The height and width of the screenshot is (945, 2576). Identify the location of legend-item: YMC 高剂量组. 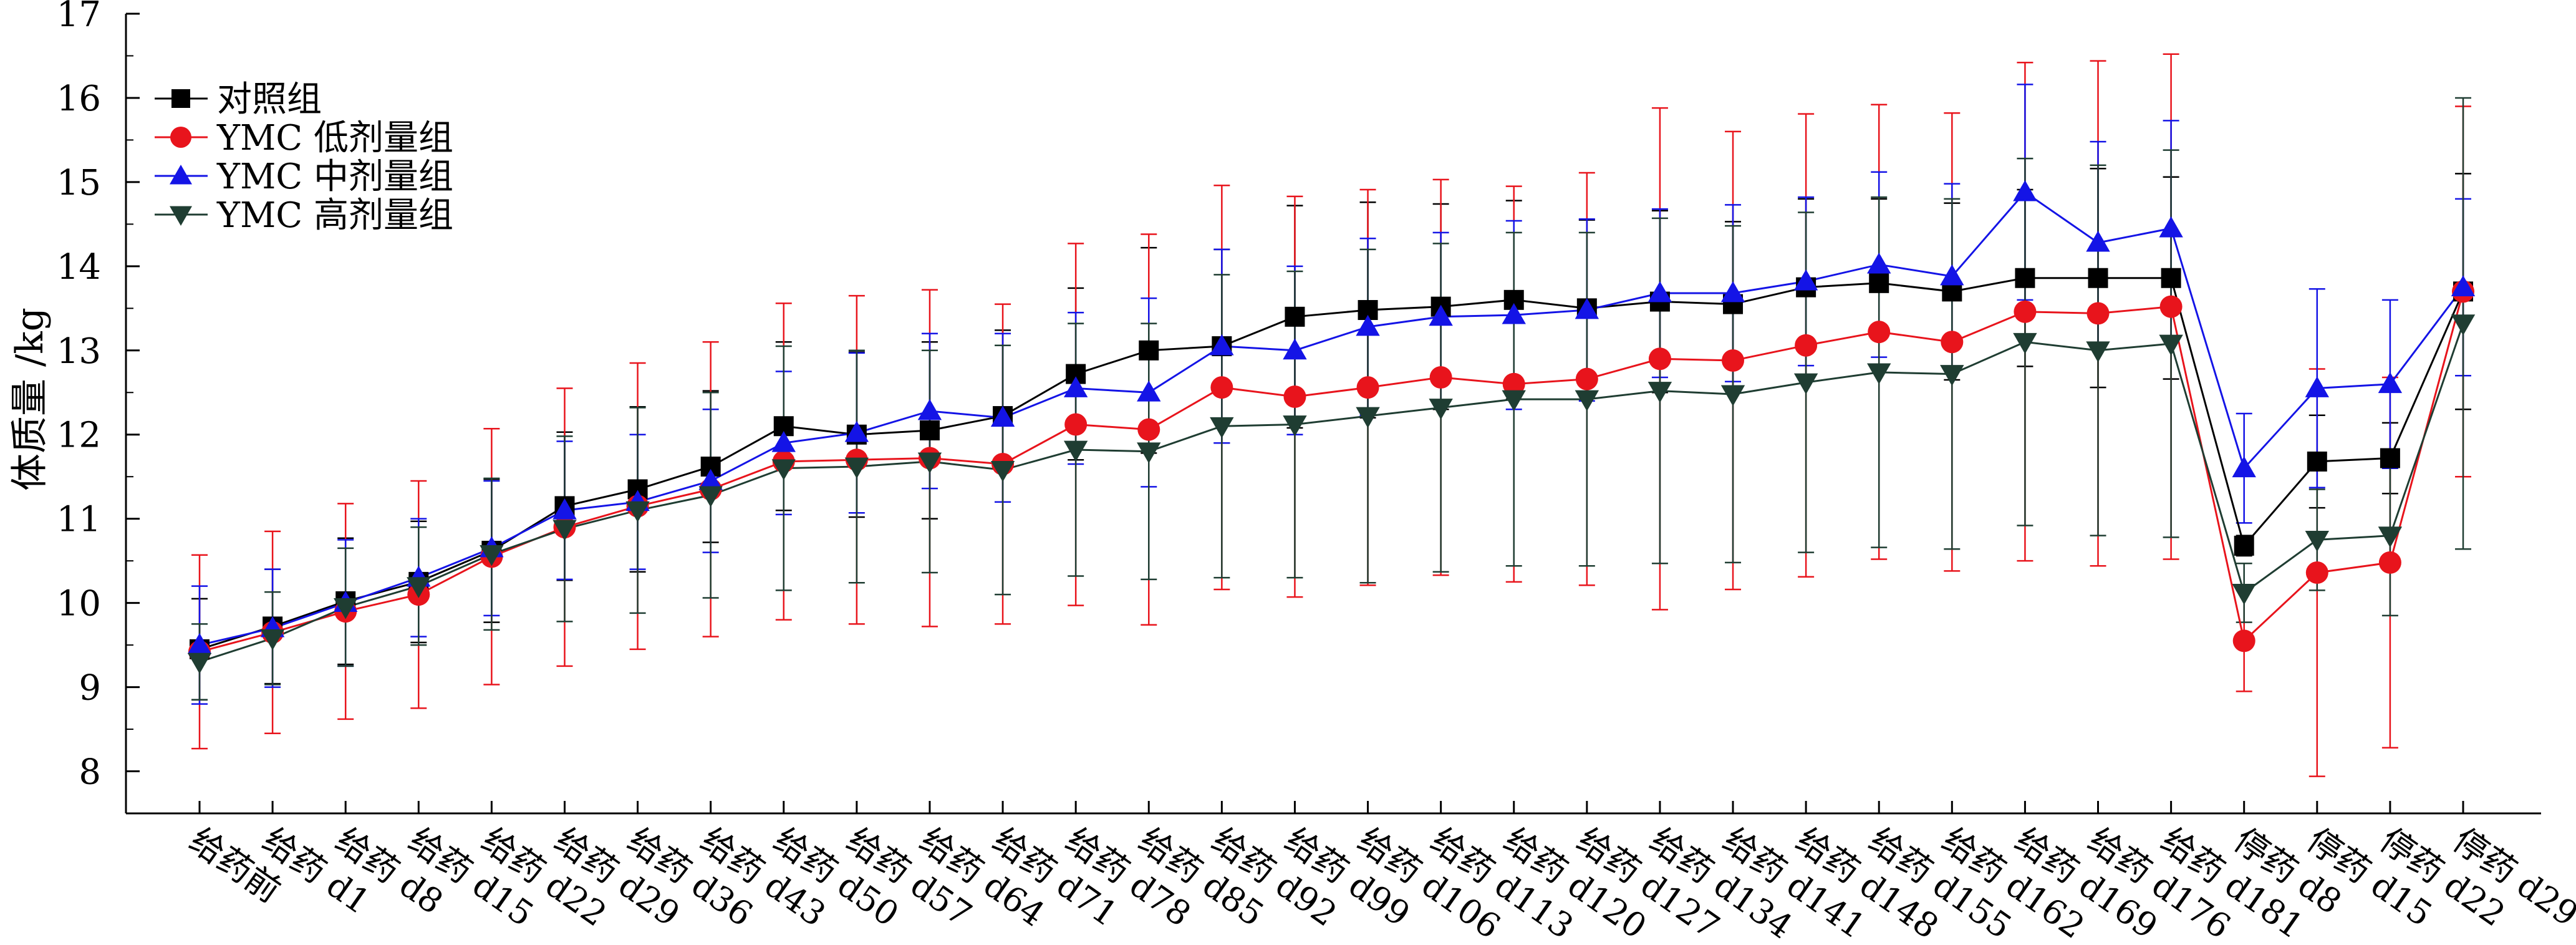
(304, 215).